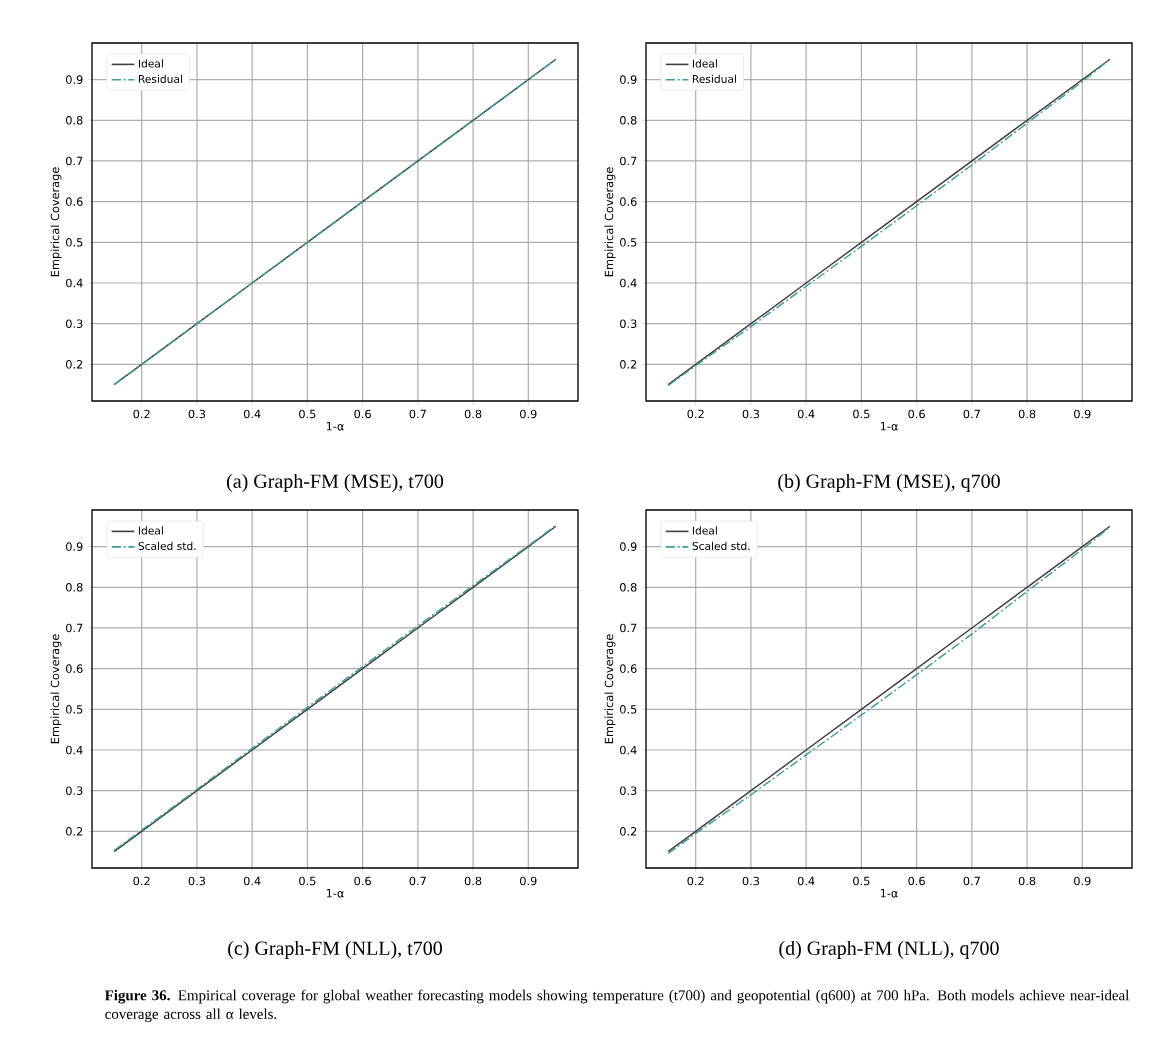 This screenshot has width=1167, height=1054. What do you see at coordinates (889, 483) in the screenshot?
I see `text: (b) Graph-FM (MSE), q700` at bounding box center [889, 483].